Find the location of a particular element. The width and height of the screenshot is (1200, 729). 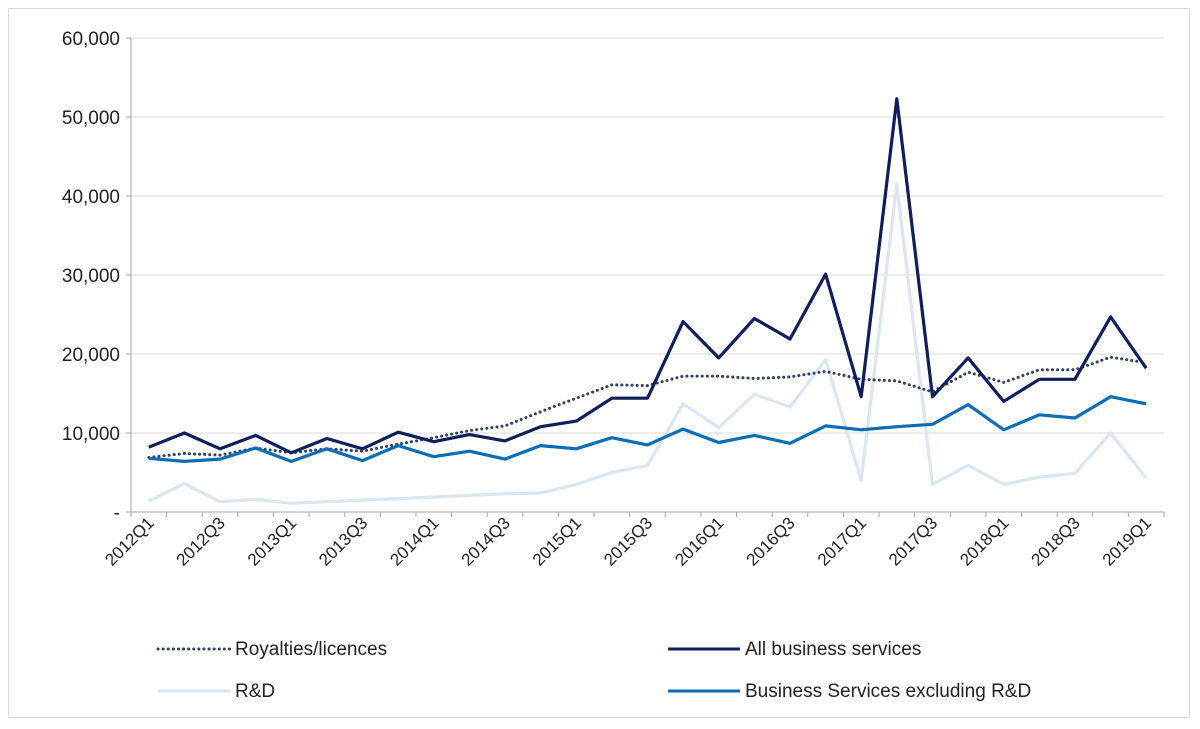

series-line-royalties-licences is located at coordinates (647, 407).